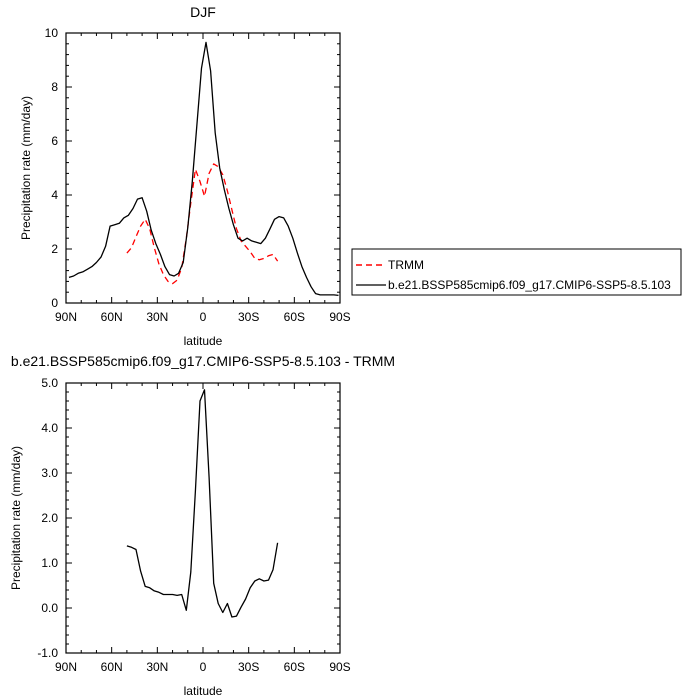 The width and height of the screenshot is (700, 700). Describe the element at coordinates (54, 195) in the screenshot. I see `top-y-tick-label: 4` at that location.